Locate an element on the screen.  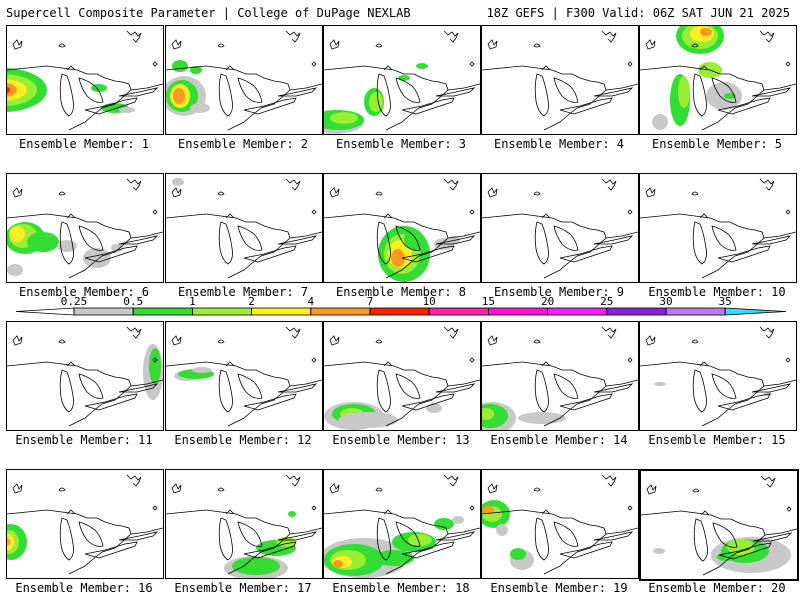
colorbar-tick-label: 0.5 is located at coordinates (133, 302).